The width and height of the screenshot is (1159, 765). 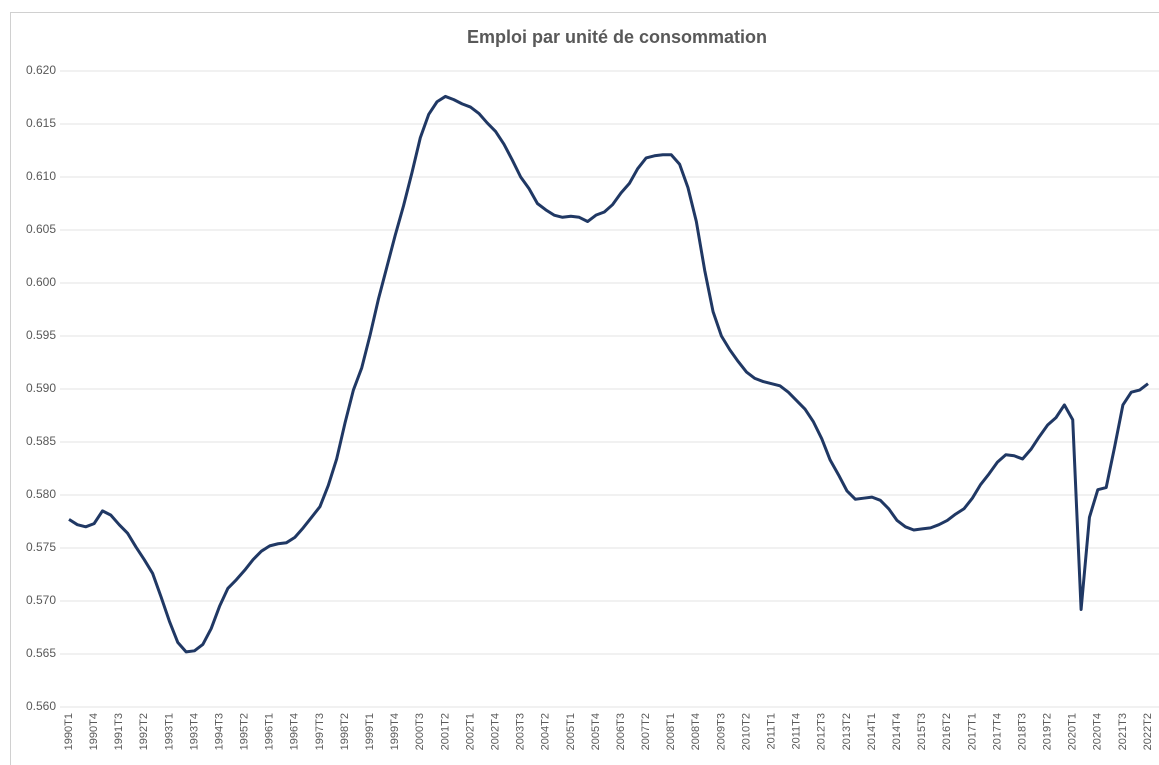 I want to click on x-tick-label: 1993T1, so click(x=169, y=731).